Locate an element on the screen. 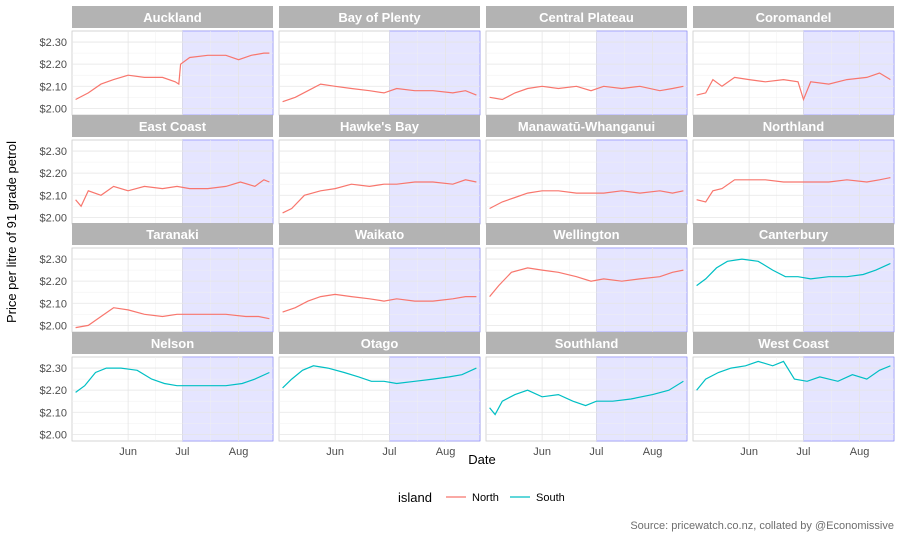  strip-label: Central Plateau is located at coordinates (586, 17).